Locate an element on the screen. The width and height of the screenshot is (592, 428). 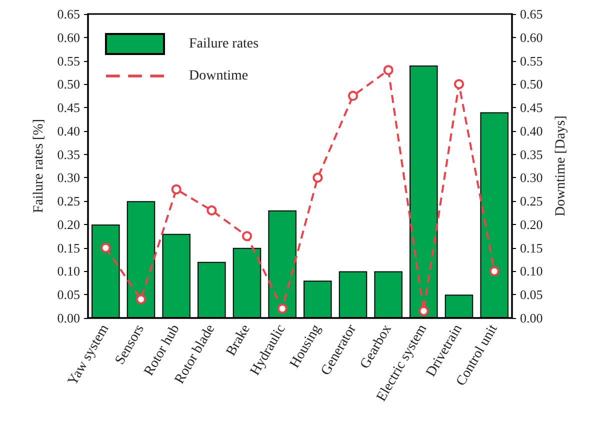
y2-axis-title: Downtime [Days] is located at coordinates (561, 166).